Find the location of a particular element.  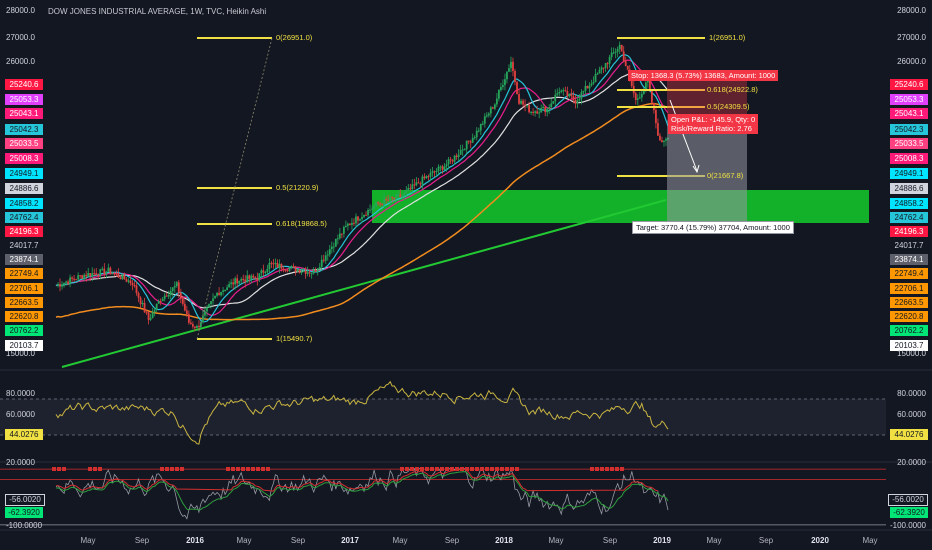

price-badge-left: 24949.1 is located at coordinates (24, 173).